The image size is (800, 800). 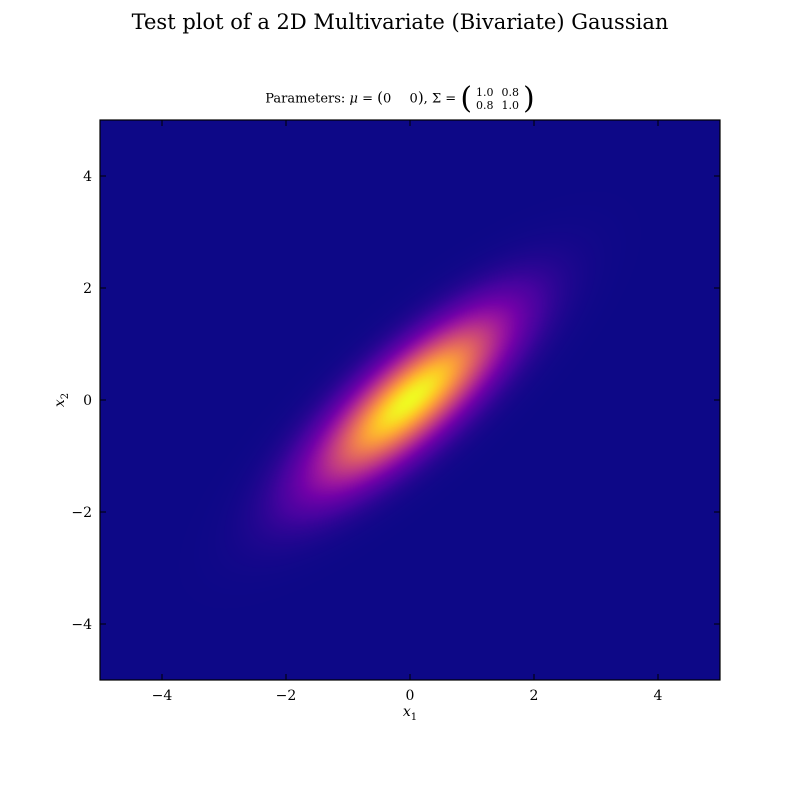 What do you see at coordinates (410, 713) in the screenshot?
I see `x-axis-label: x1` at bounding box center [410, 713].